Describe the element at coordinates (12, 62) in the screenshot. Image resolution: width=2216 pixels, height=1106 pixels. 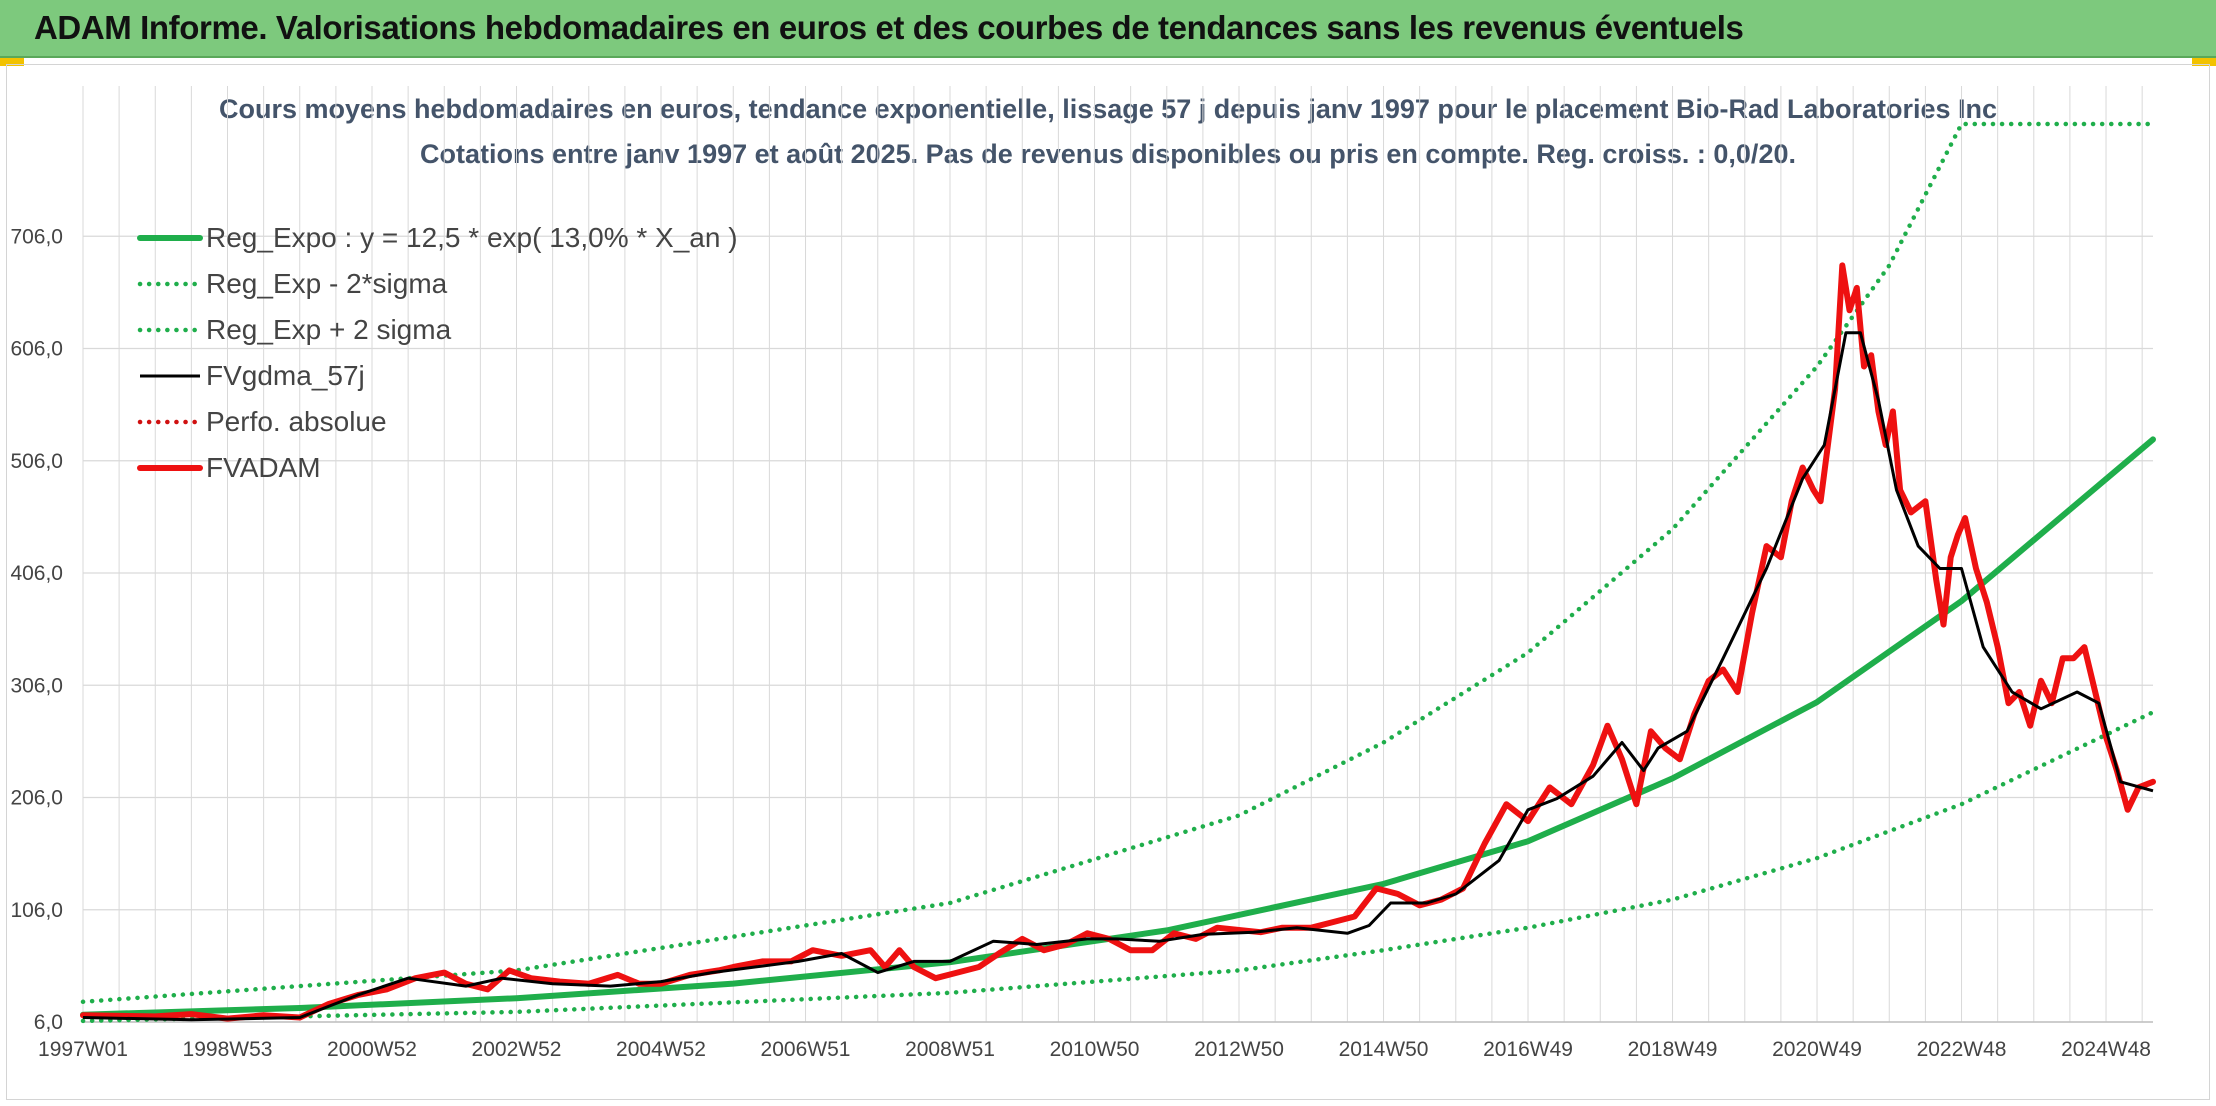
I see `banner-corner-left` at that location.